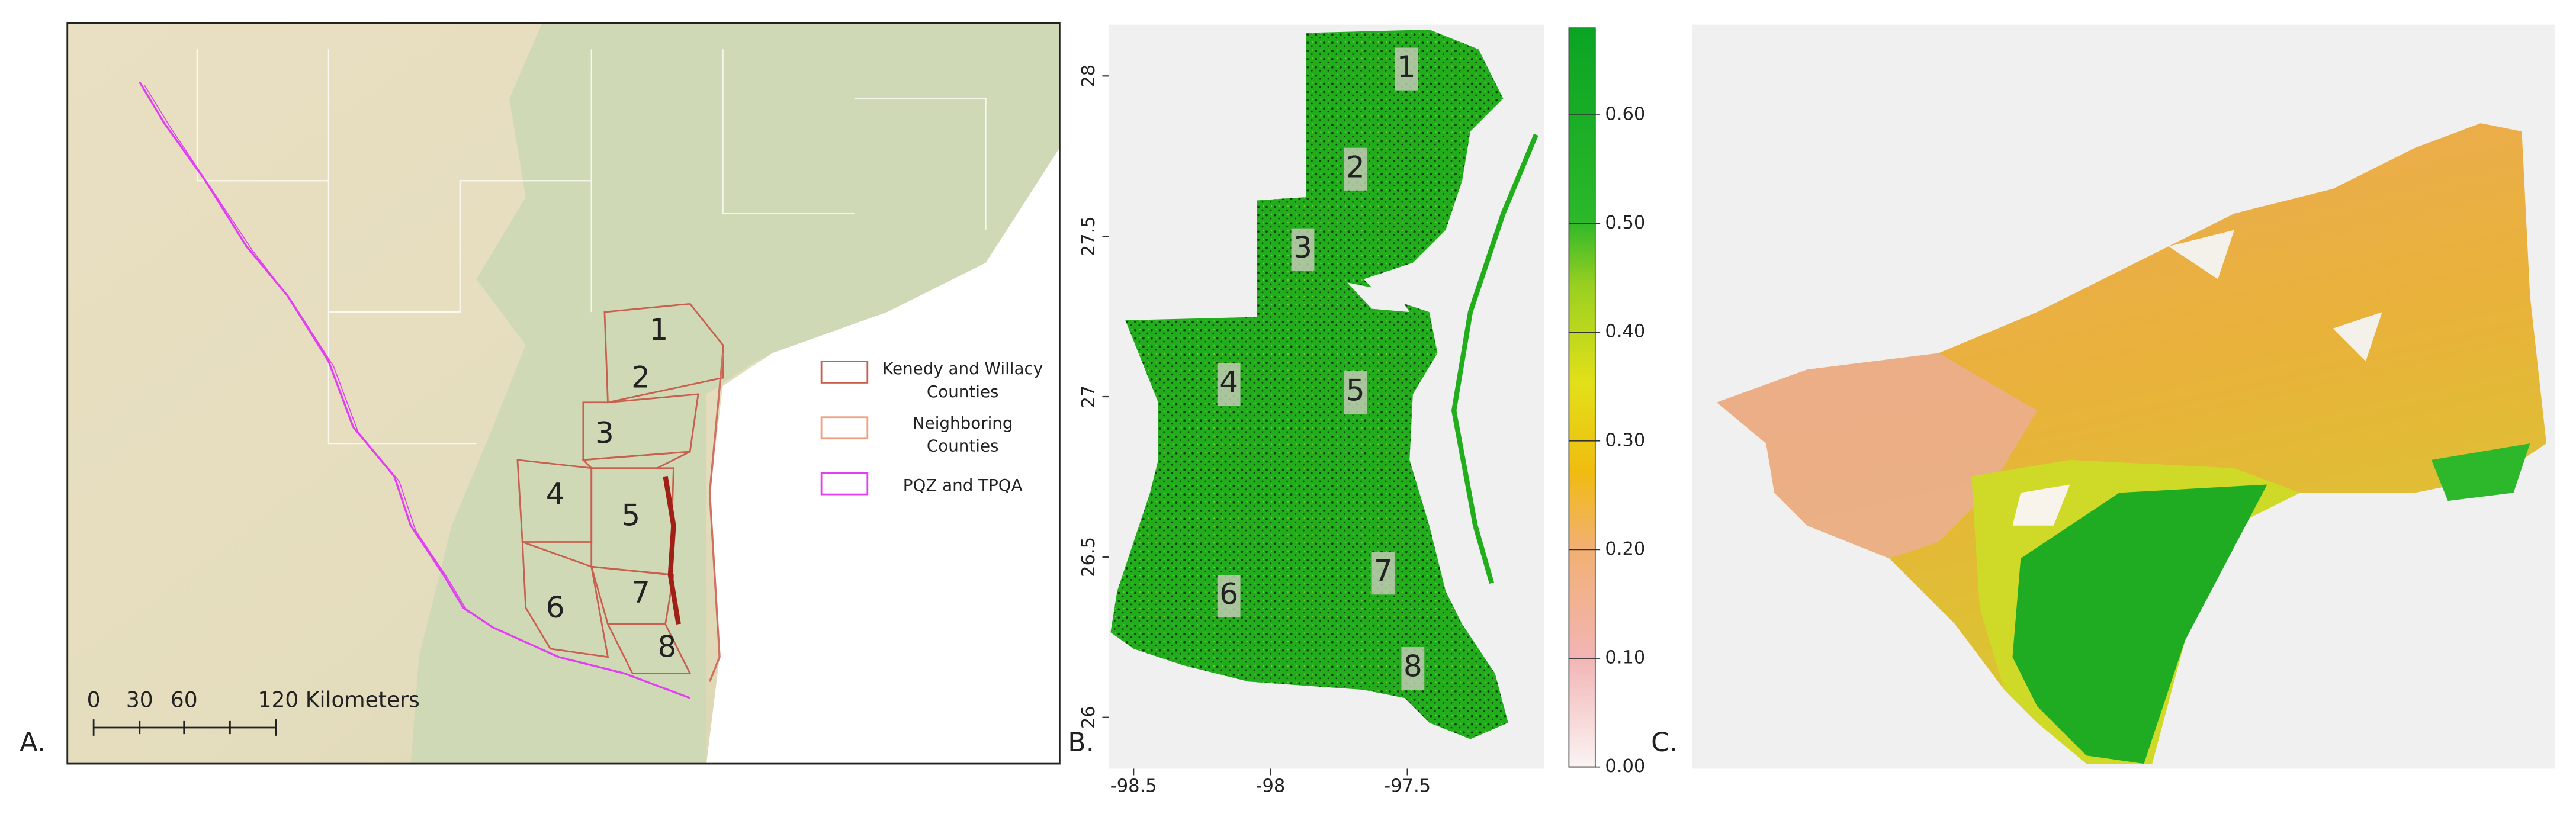 This screenshot has width=2576, height=814. I want to click on y-tick-label: 27.5, so click(1088, 236).